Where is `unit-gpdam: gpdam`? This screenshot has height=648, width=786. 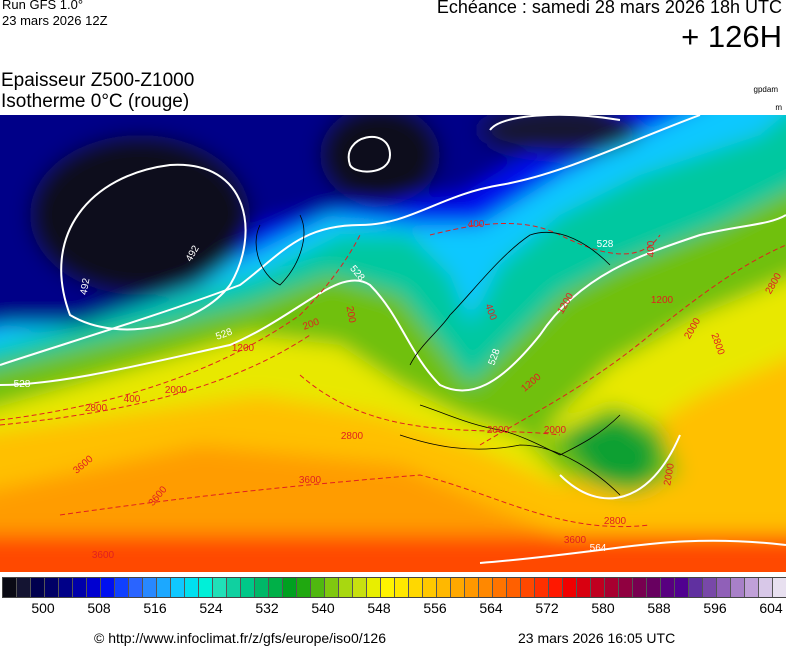
unit-gpdam: gpdam is located at coordinates (765, 89).